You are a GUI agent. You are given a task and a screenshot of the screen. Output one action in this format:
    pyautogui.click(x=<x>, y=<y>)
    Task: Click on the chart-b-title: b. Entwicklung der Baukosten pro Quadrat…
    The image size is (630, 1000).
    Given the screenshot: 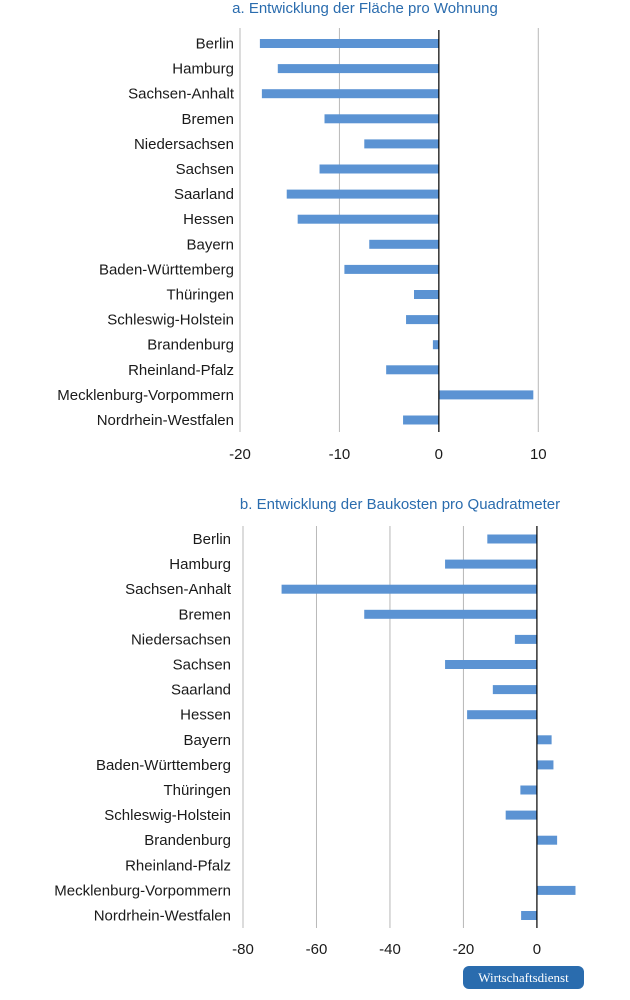 What is the action you would take?
    pyautogui.click(x=400, y=504)
    